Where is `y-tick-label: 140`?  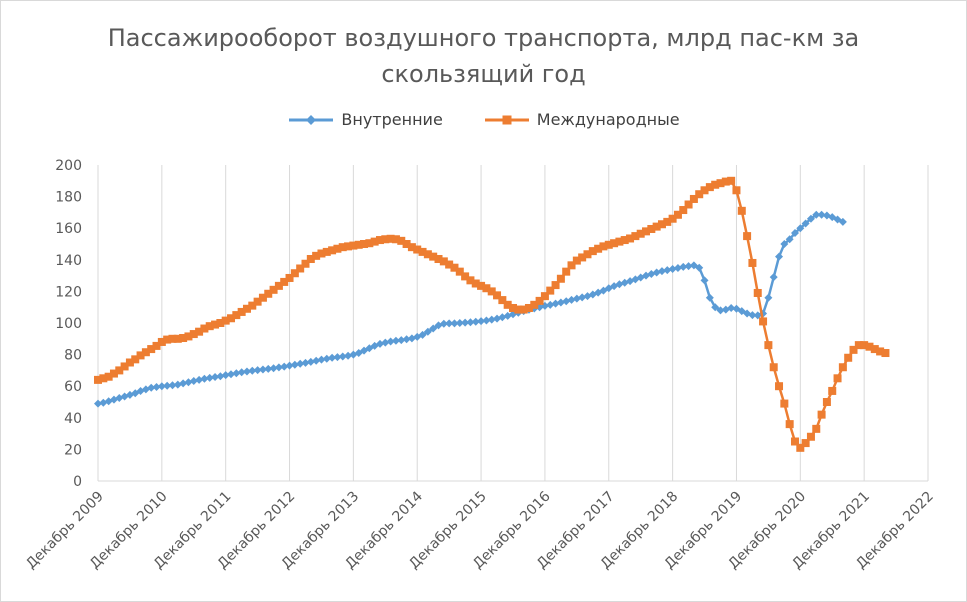 y-tick-label: 140 is located at coordinates (68, 261).